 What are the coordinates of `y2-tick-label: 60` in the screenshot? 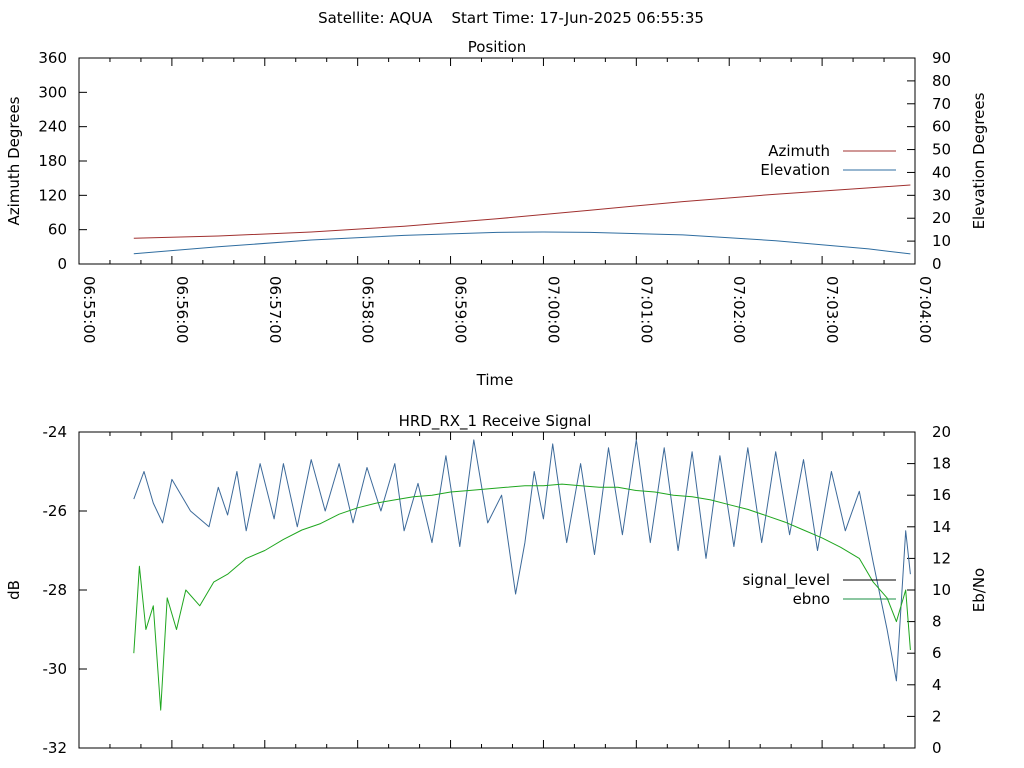 It's located at (941, 127).